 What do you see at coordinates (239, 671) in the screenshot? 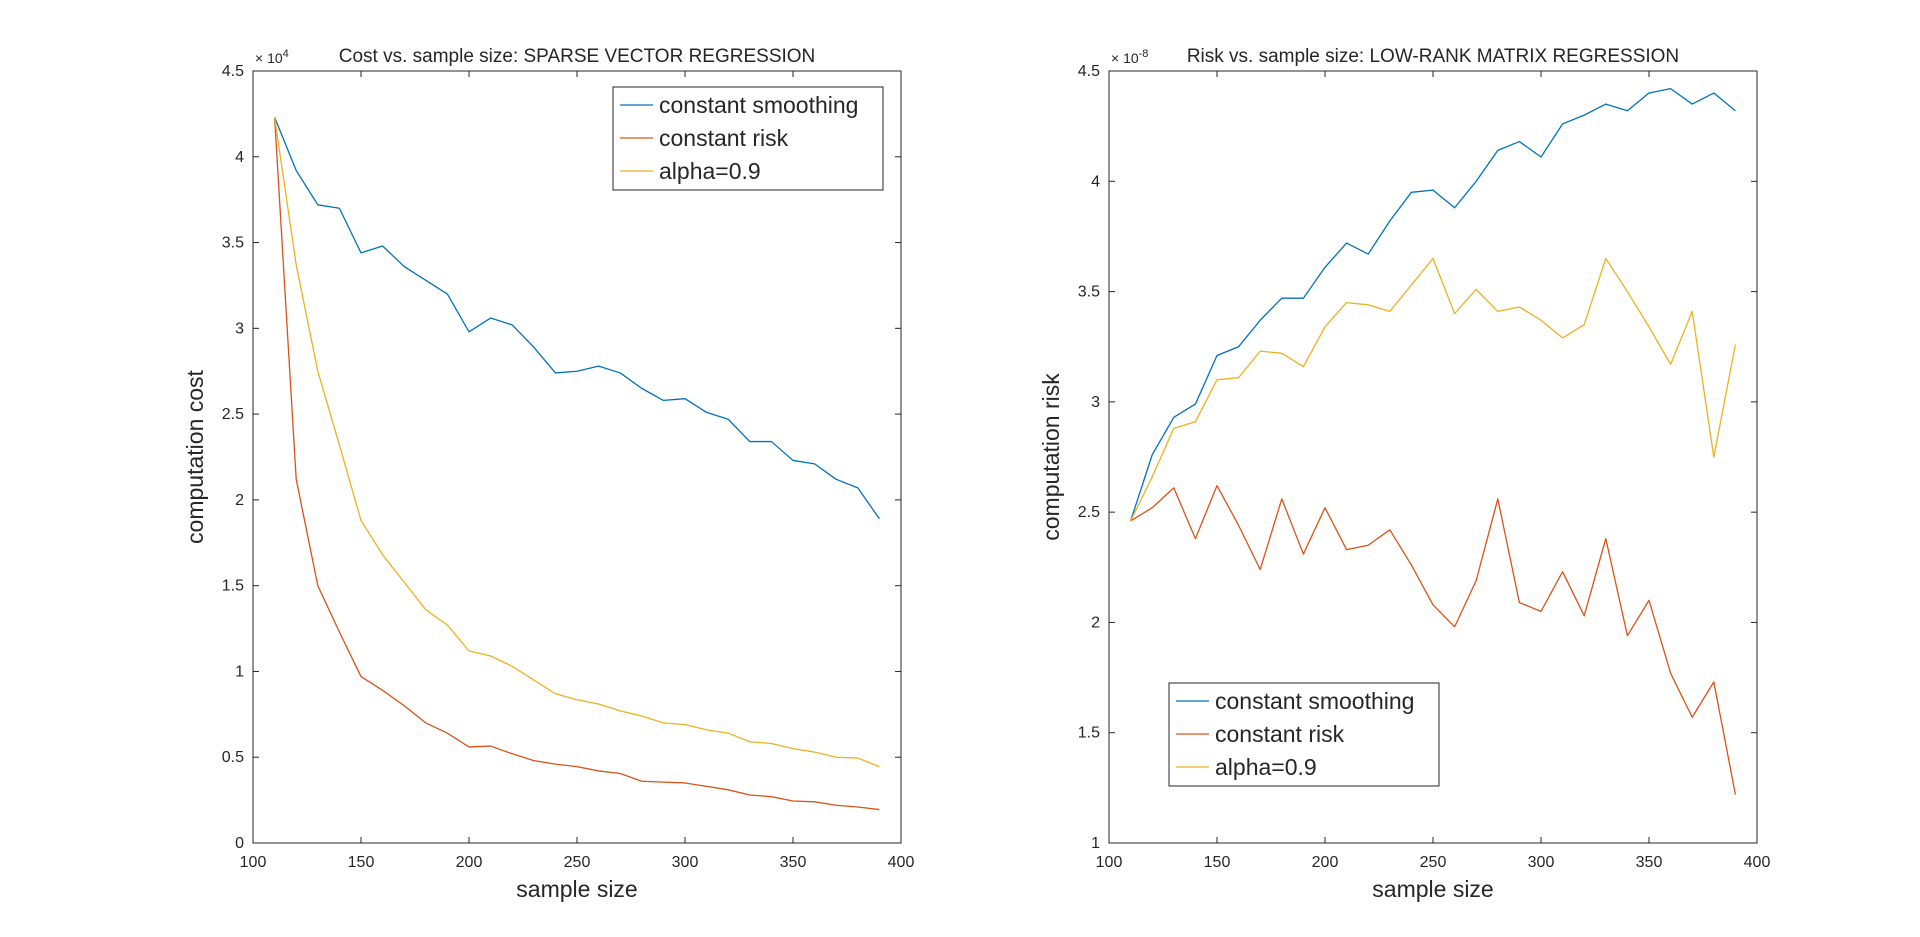
I see `y-tick-label: 1` at bounding box center [239, 671].